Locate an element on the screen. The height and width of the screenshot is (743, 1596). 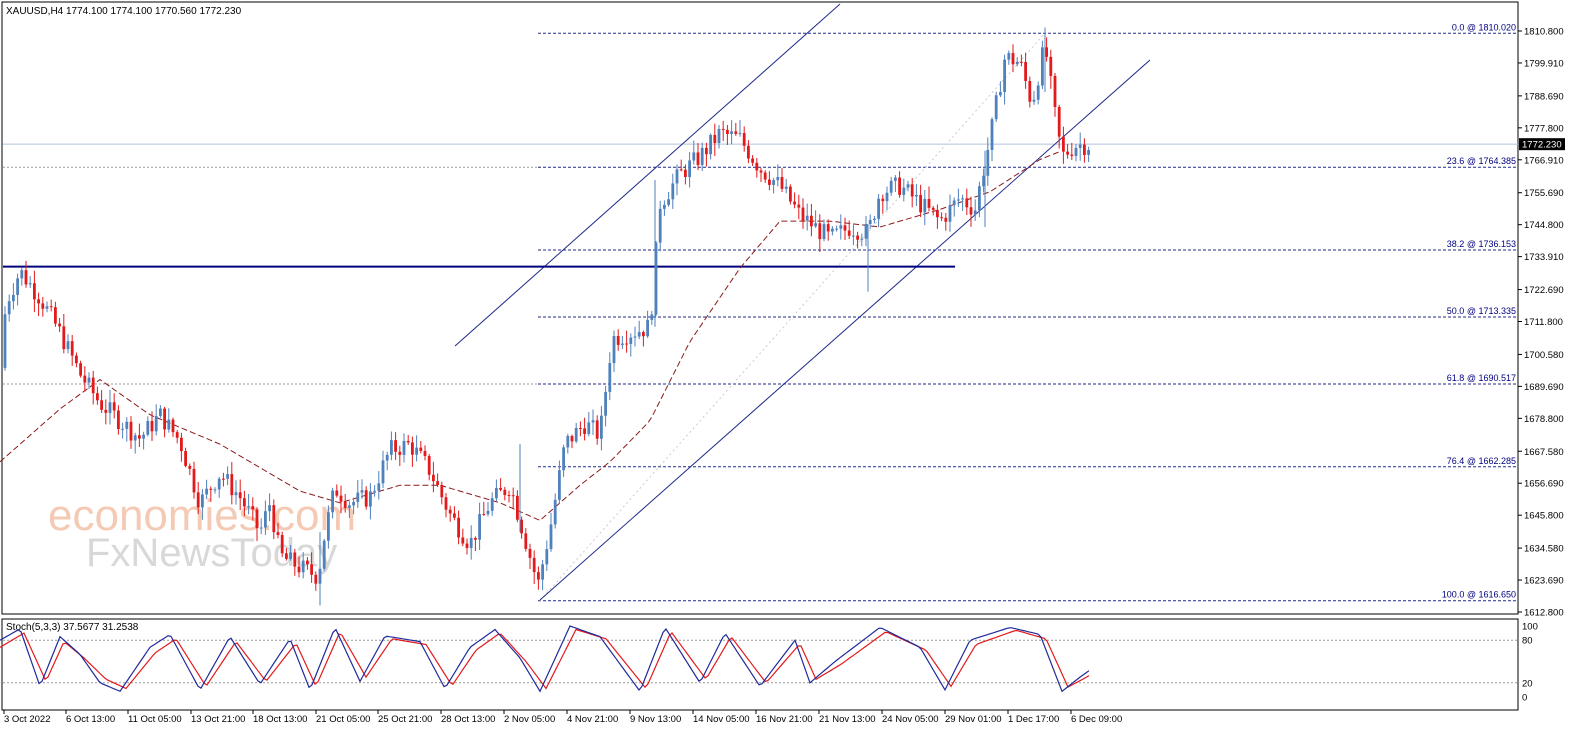
time-tick-label: 6 Dec 09:00 is located at coordinates (1096, 719).